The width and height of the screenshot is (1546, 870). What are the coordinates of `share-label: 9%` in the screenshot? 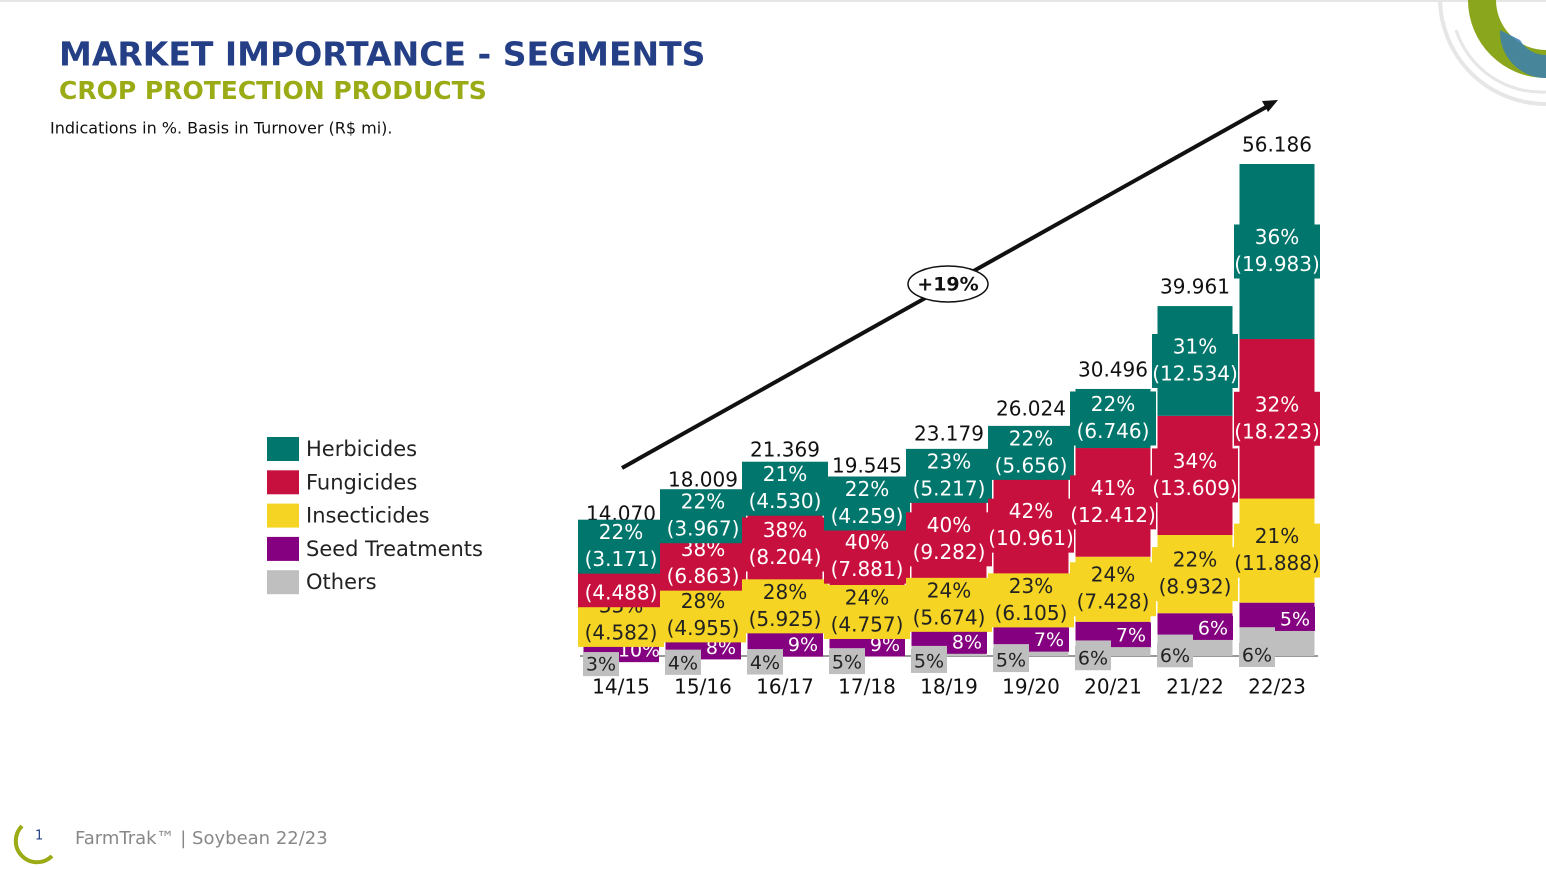 It's located at (885, 645).